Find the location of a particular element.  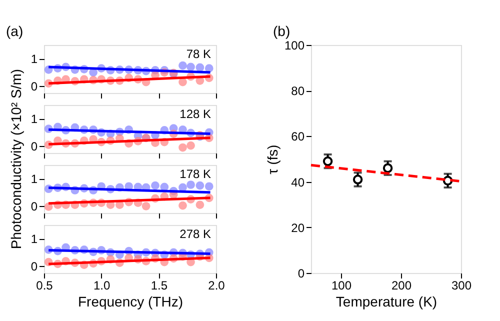

y-axis-title: τ (fs) is located at coordinates (272, 159).